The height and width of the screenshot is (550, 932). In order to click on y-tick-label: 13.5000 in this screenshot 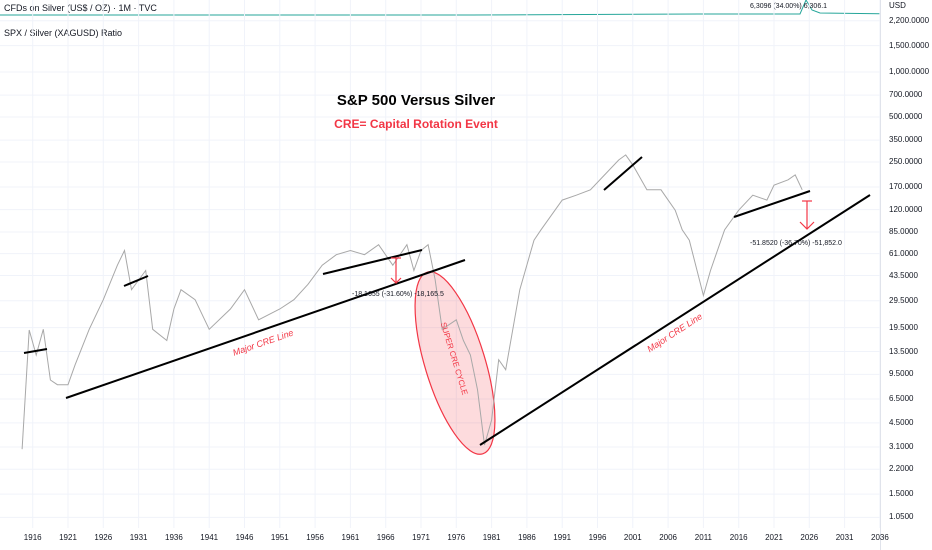, I will do `click(903, 351)`.